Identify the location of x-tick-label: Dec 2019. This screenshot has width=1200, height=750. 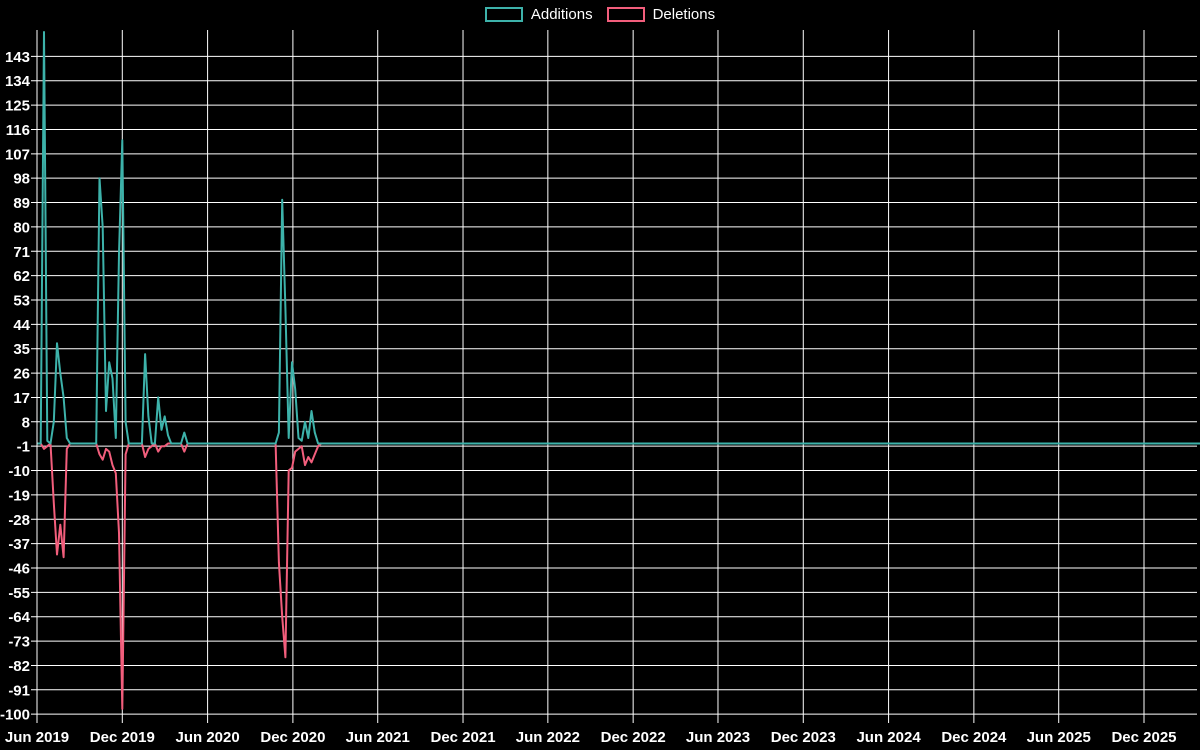
(122, 737).